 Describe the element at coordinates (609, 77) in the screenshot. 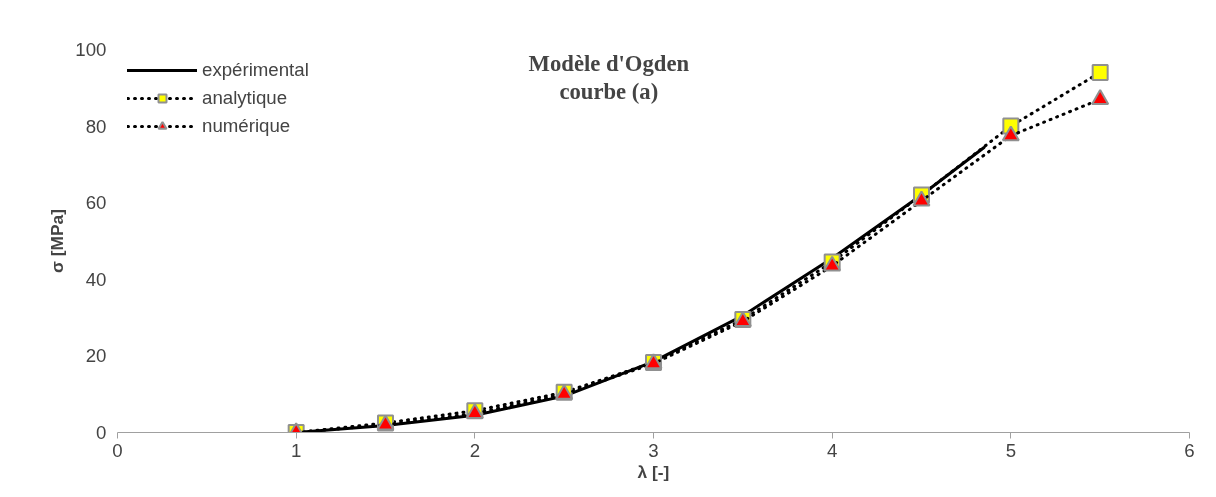

I see `text: Modèle d'Ogden courbe (a)` at that location.